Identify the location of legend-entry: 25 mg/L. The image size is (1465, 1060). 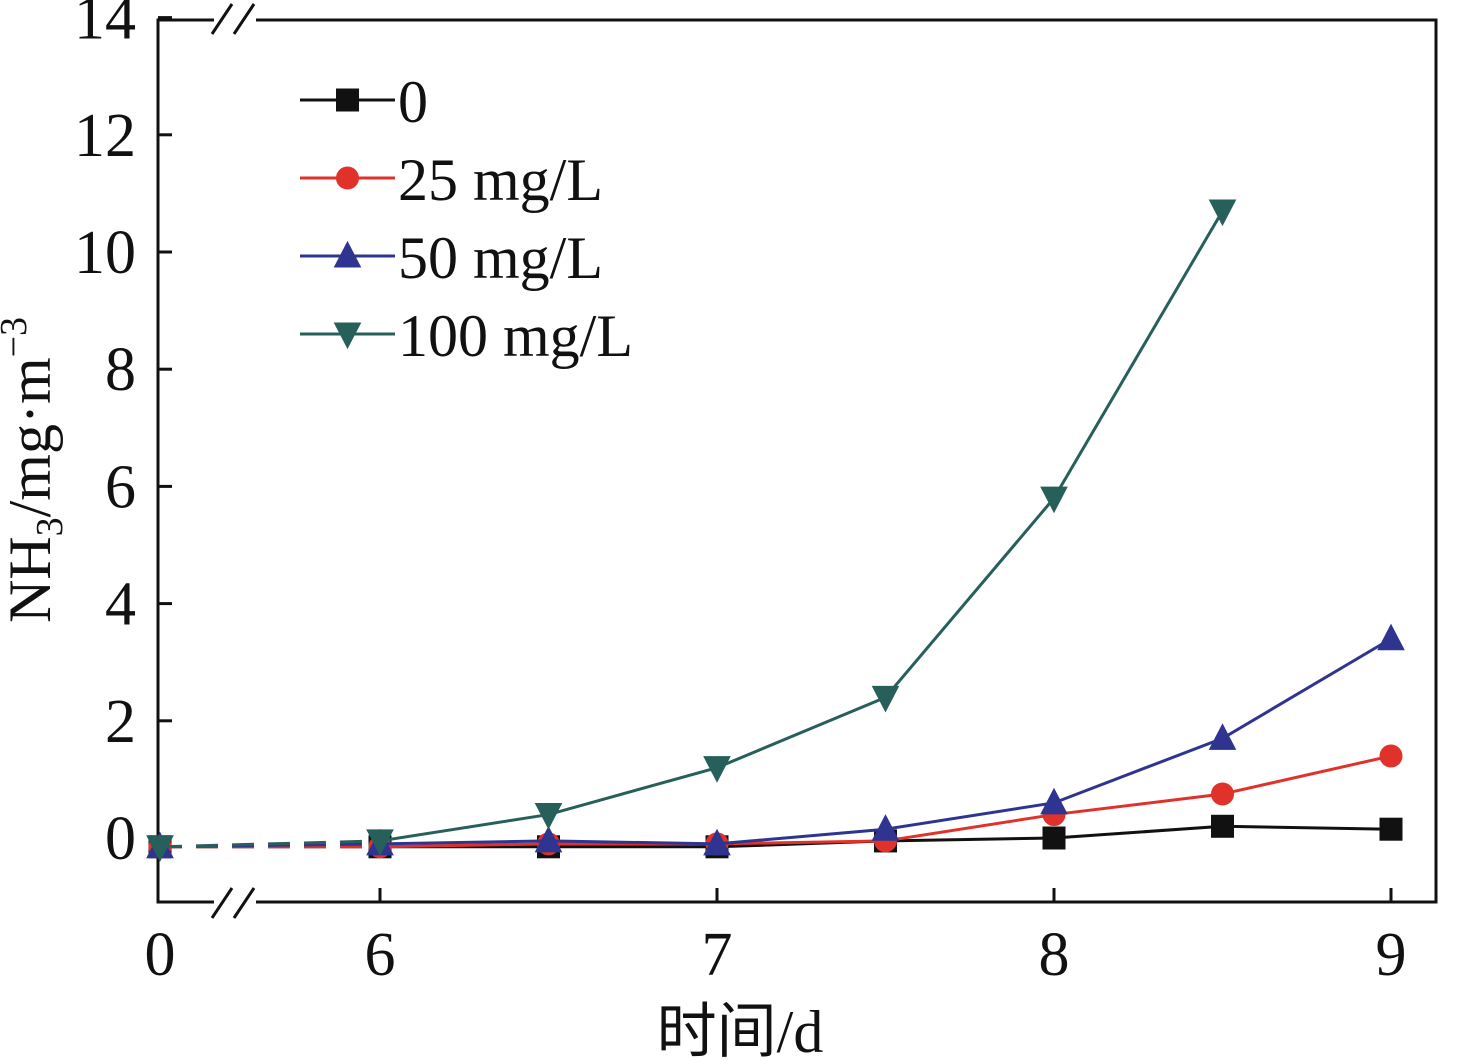
(451, 180).